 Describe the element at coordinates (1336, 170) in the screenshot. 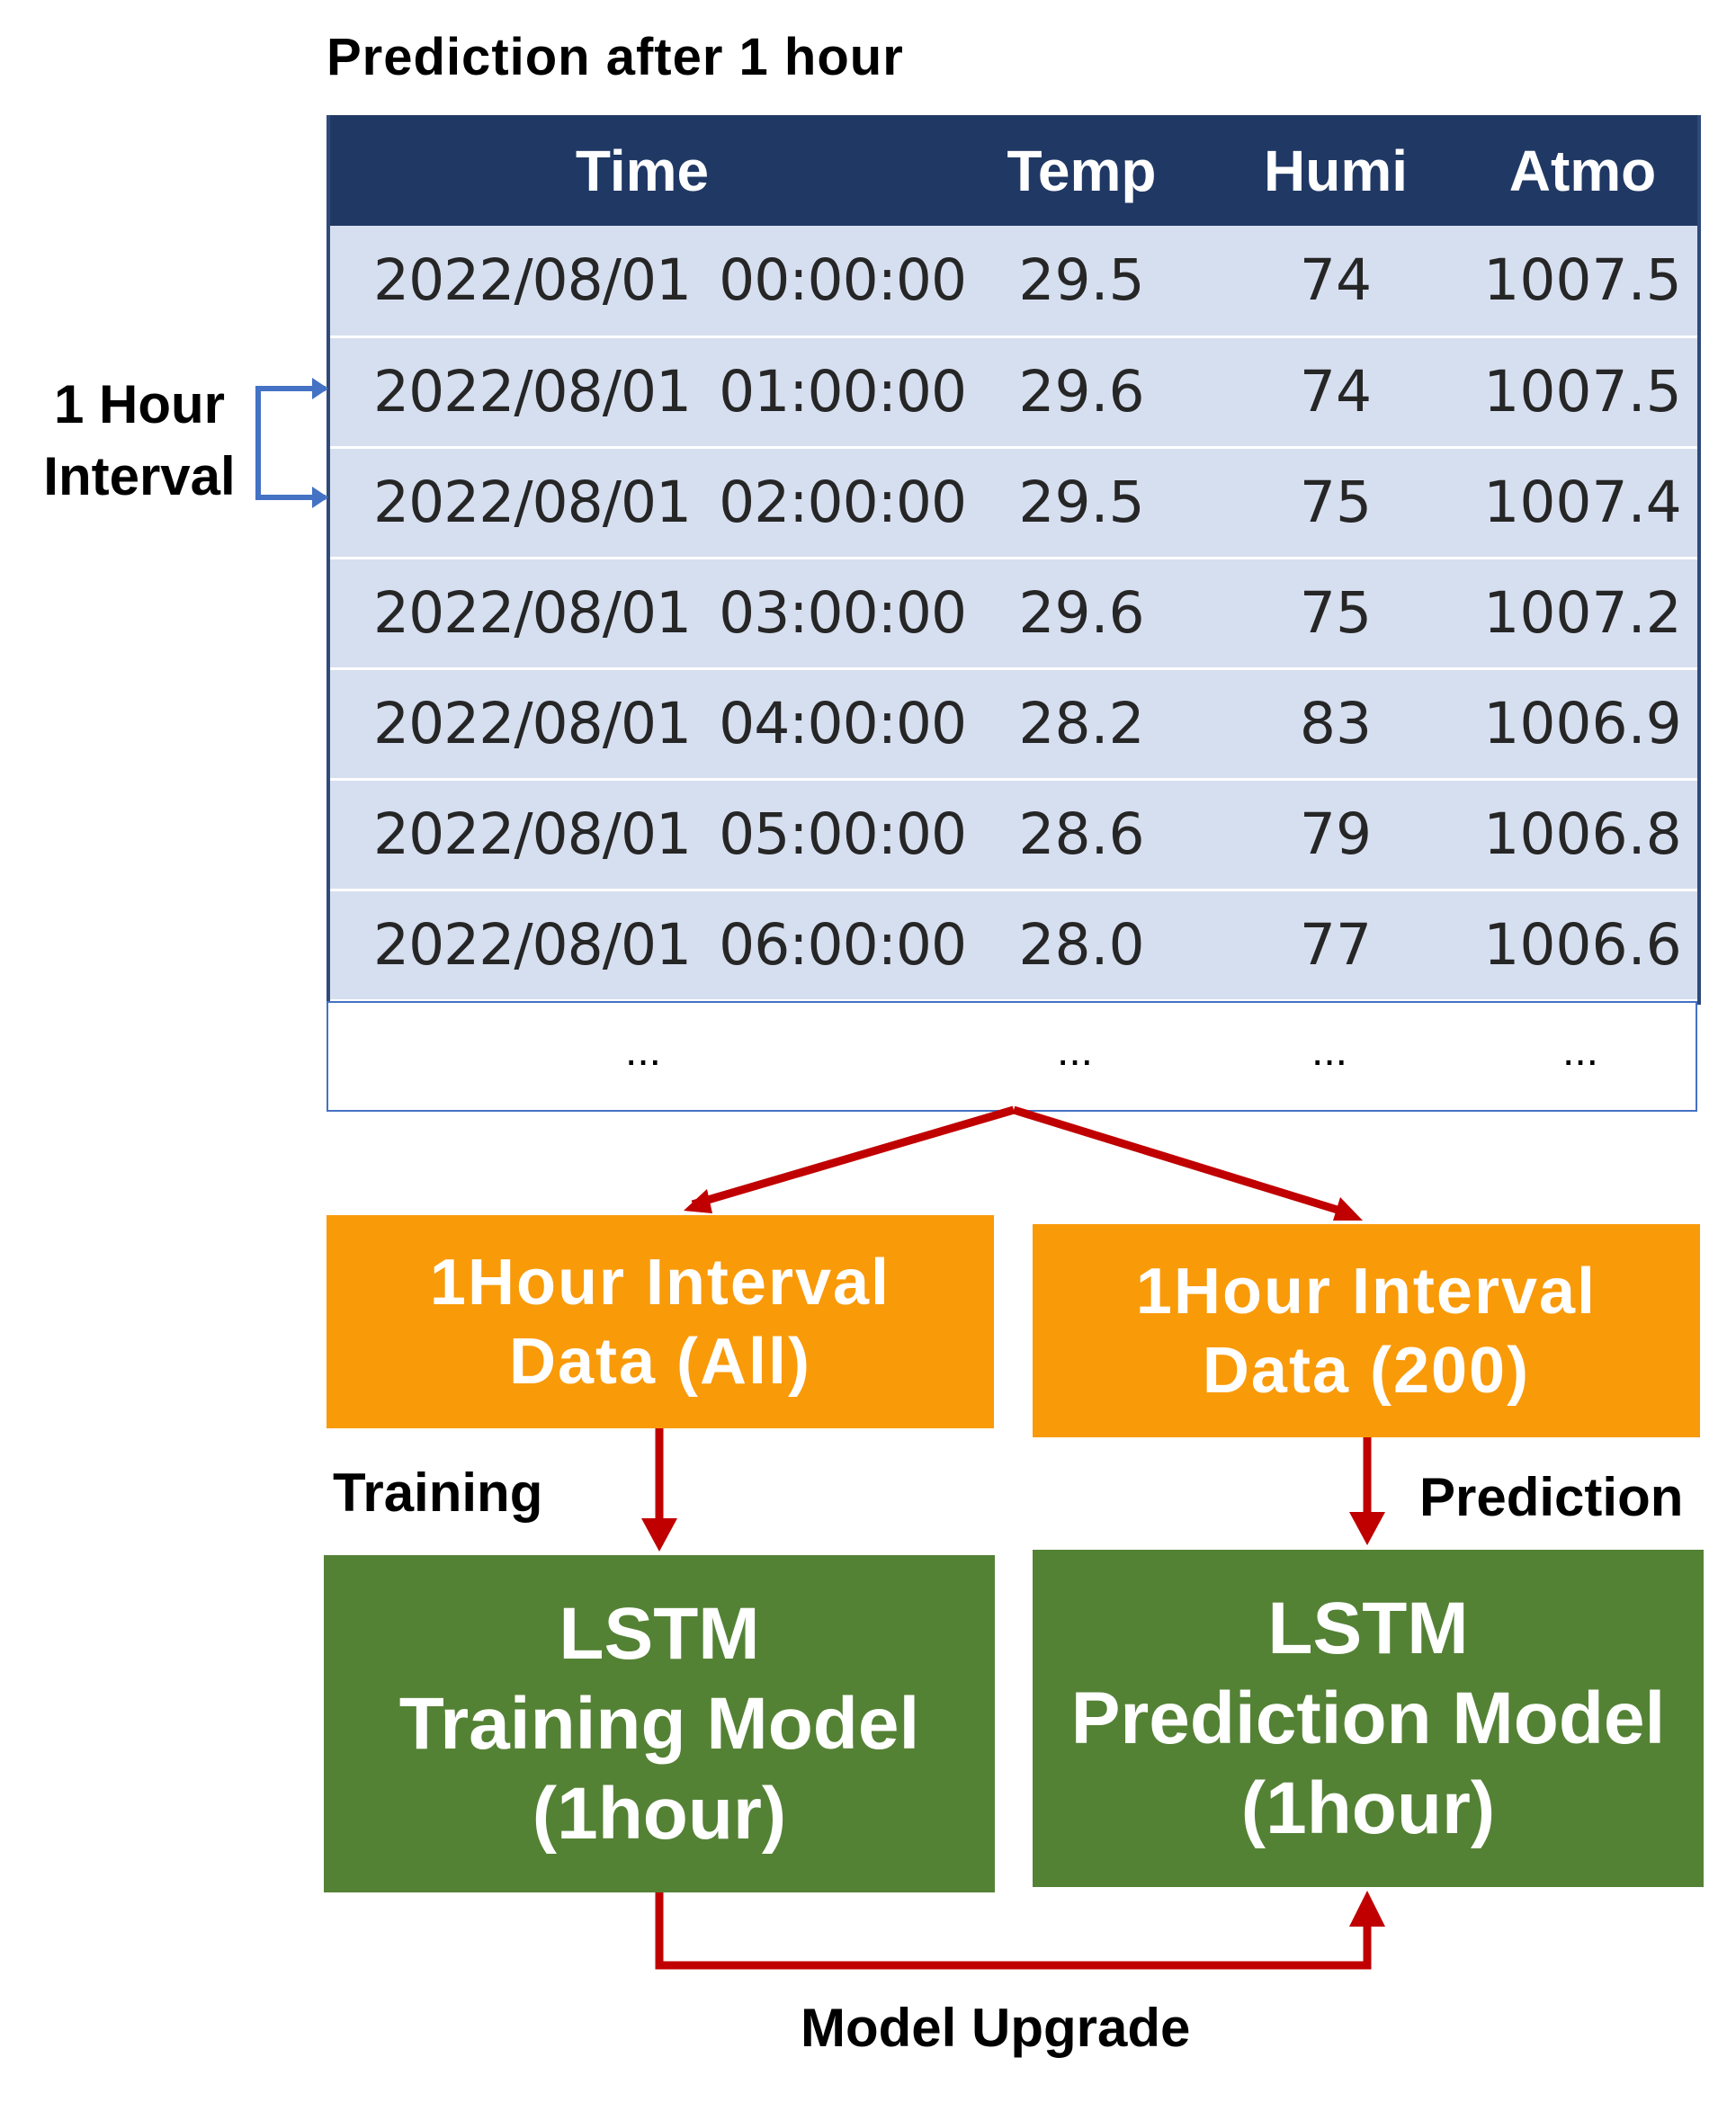

I see `header-humi: Humi` at that location.